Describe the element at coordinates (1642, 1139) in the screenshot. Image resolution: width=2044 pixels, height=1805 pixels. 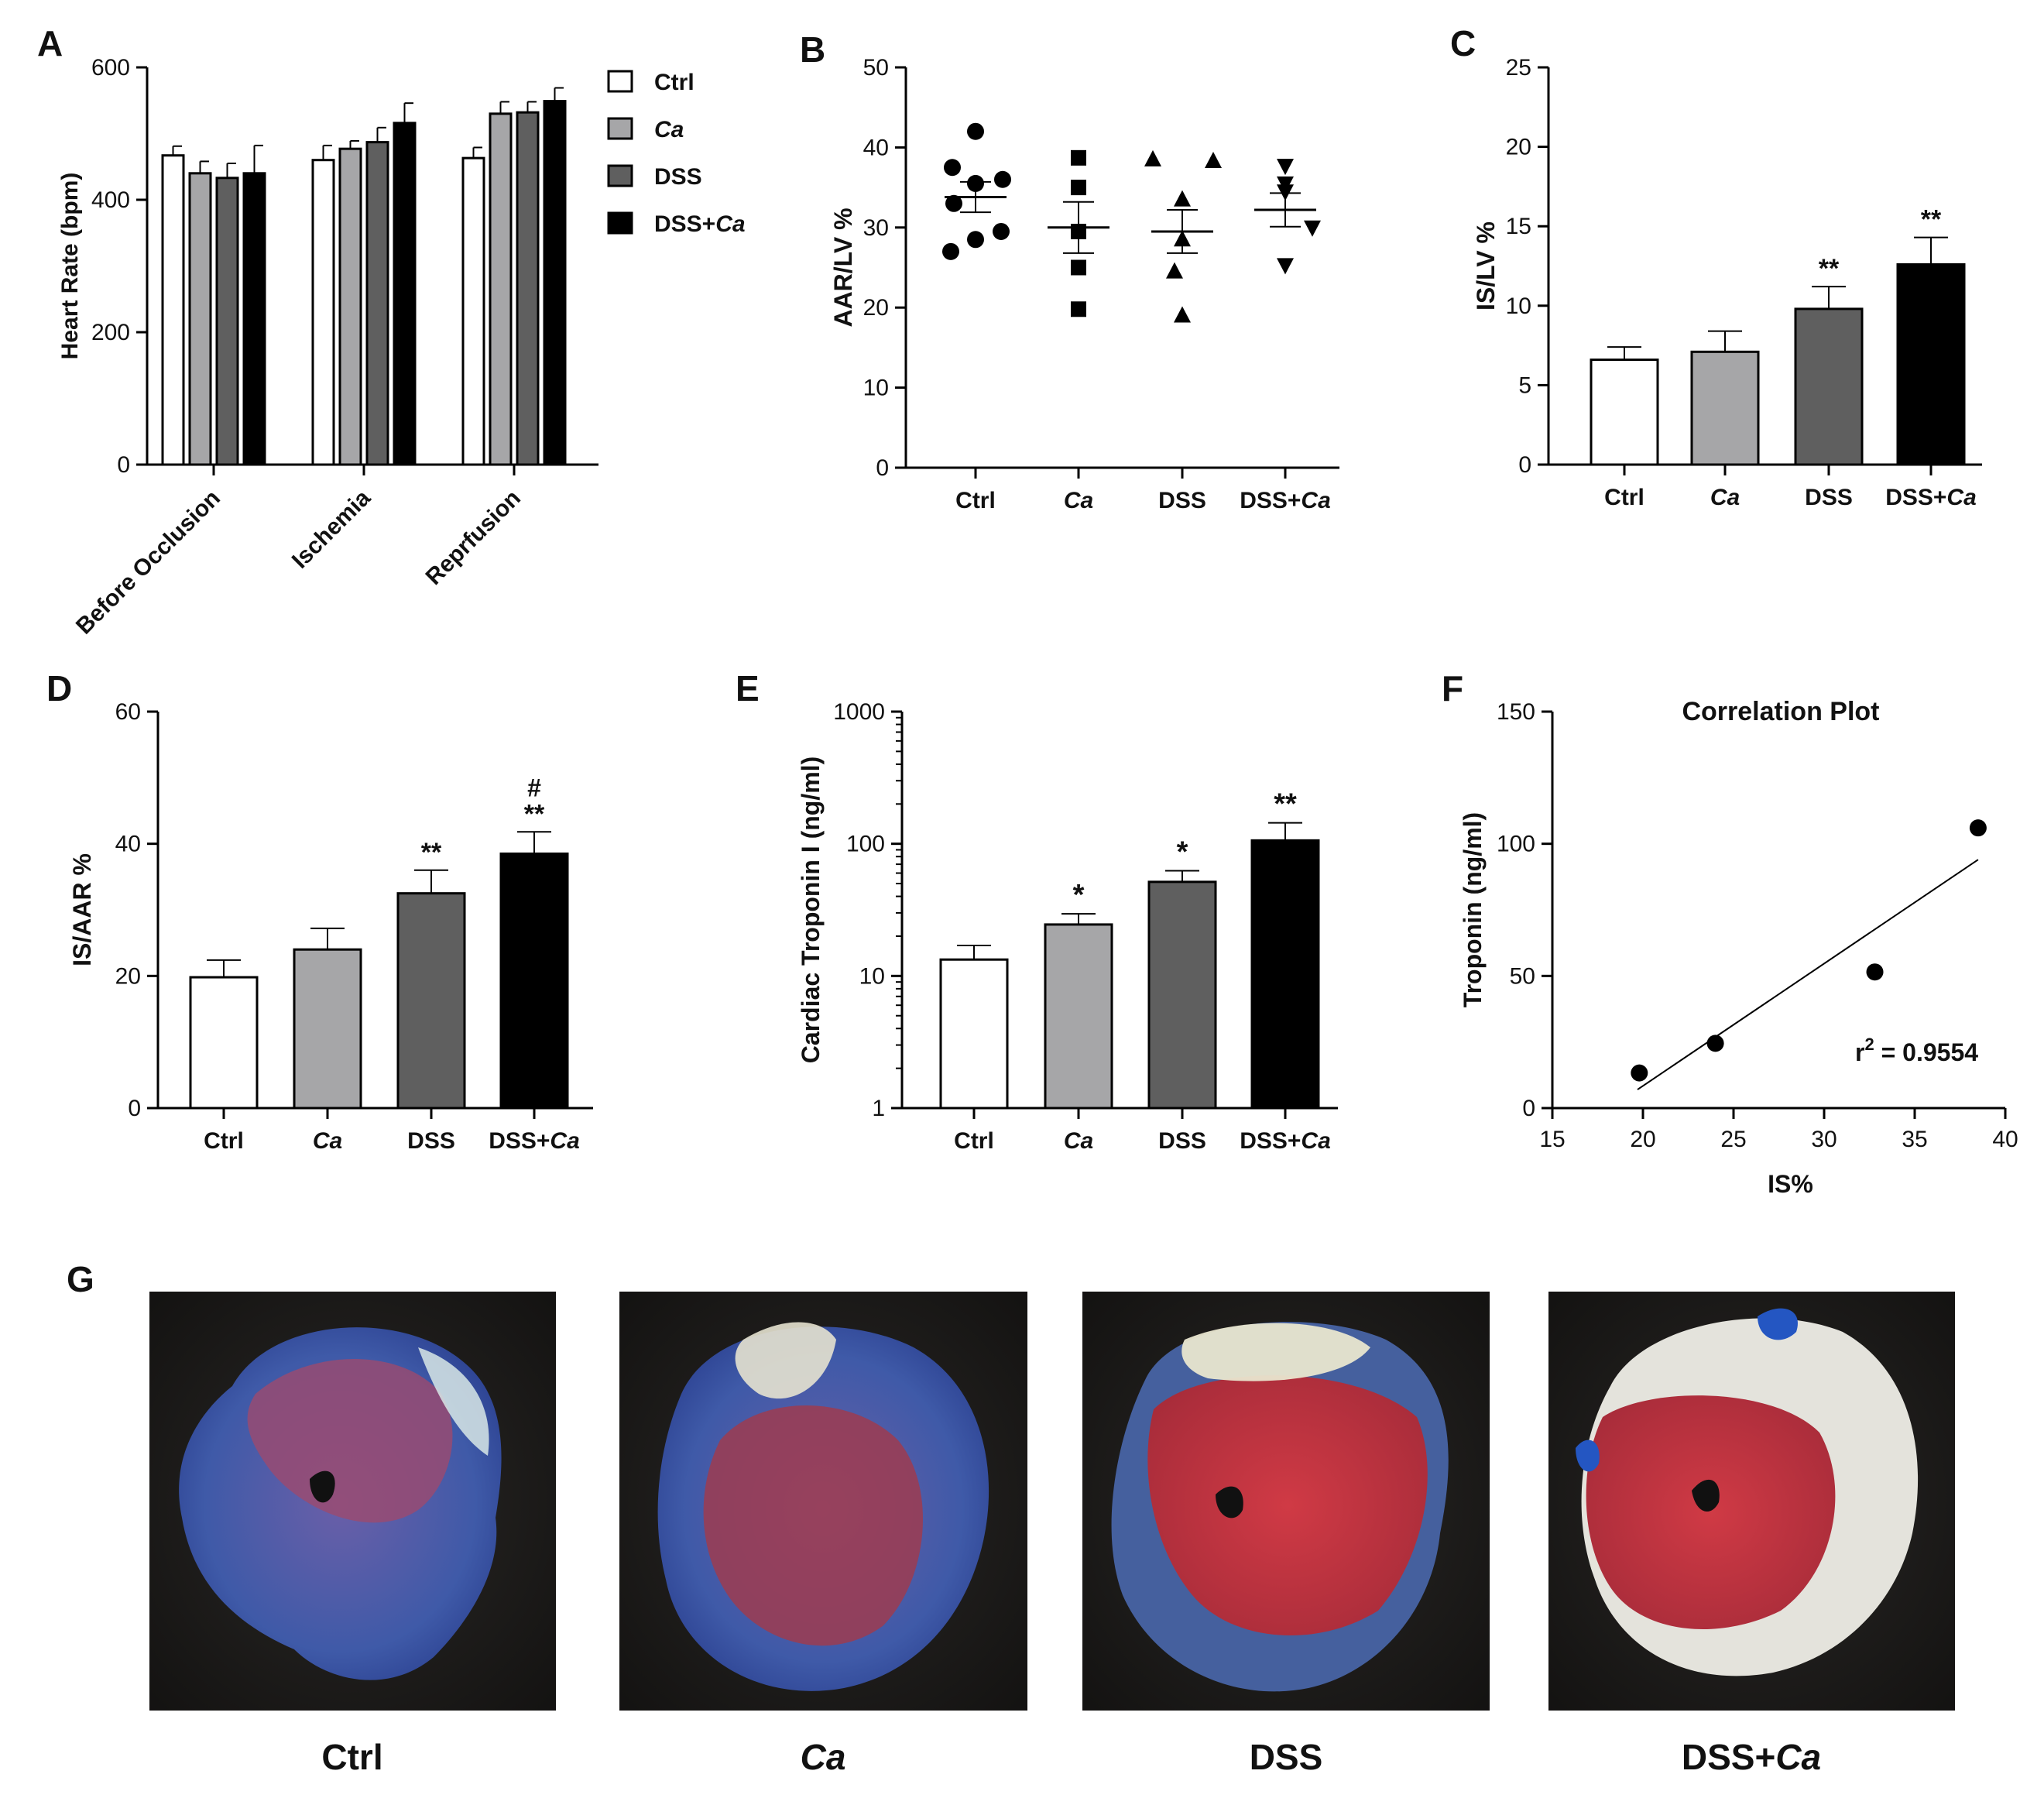
I see `x-tick-label: 20` at that location.